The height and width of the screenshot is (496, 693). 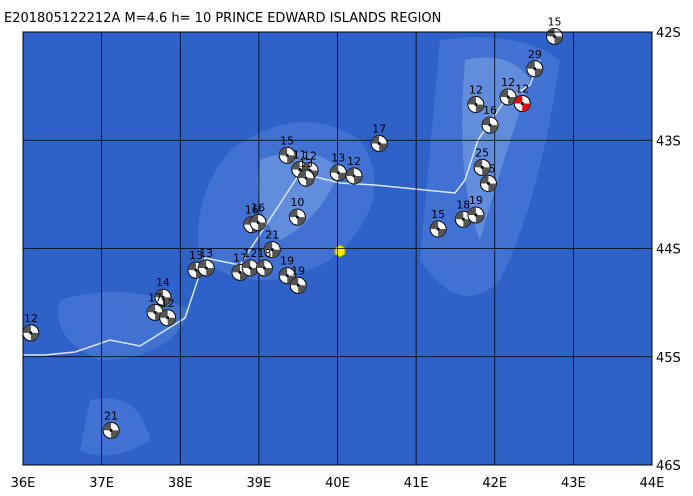 I want to click on y-tick-label: 42S, so click(x=668, y=33).